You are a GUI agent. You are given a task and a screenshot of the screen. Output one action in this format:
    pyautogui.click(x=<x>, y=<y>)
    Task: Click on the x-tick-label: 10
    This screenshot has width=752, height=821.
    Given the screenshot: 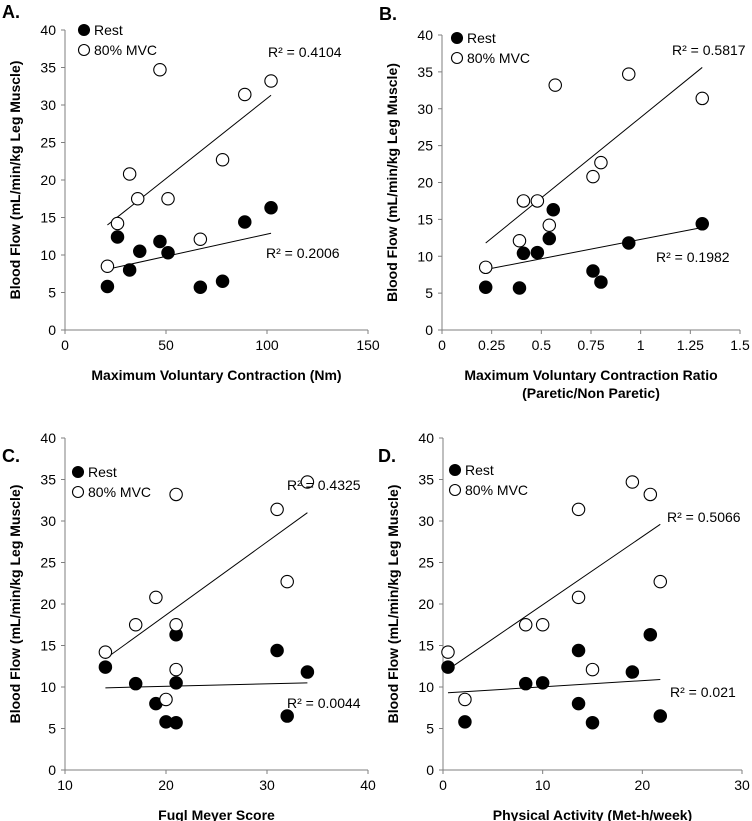 What is the action you would take?
    pyautogui.click(x=65, y=785)
    